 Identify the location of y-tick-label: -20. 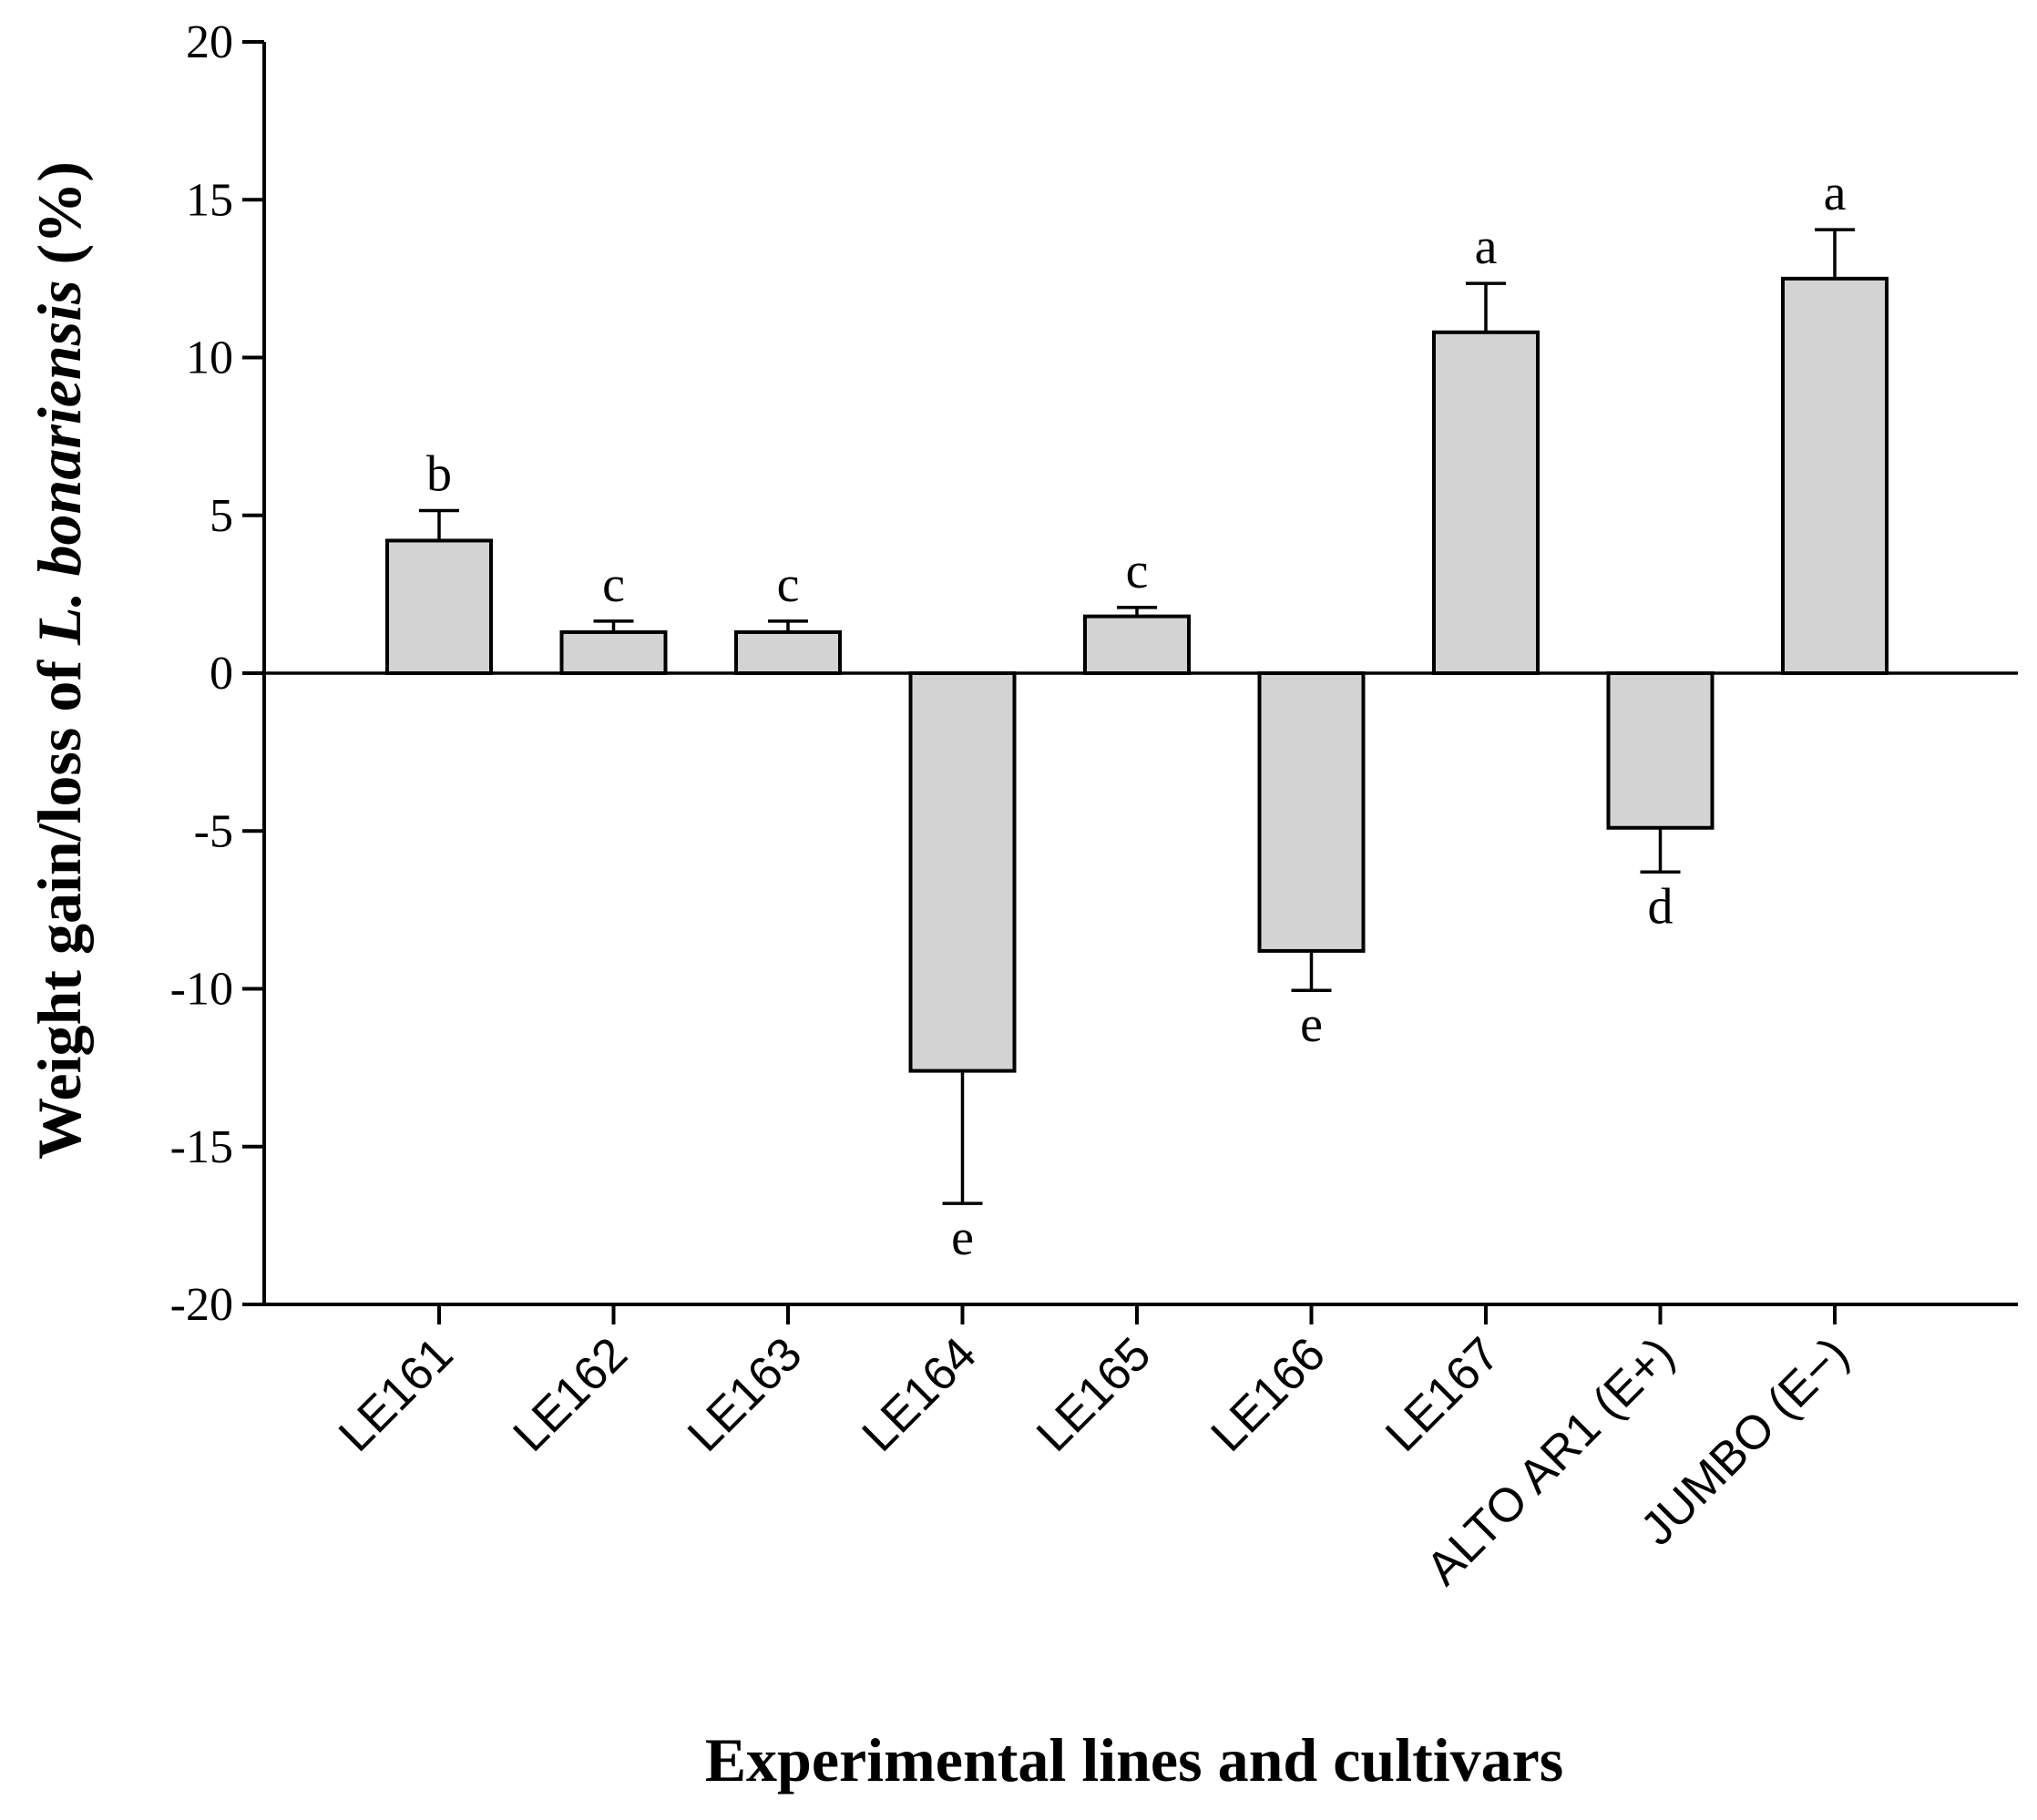
(202, 1305).